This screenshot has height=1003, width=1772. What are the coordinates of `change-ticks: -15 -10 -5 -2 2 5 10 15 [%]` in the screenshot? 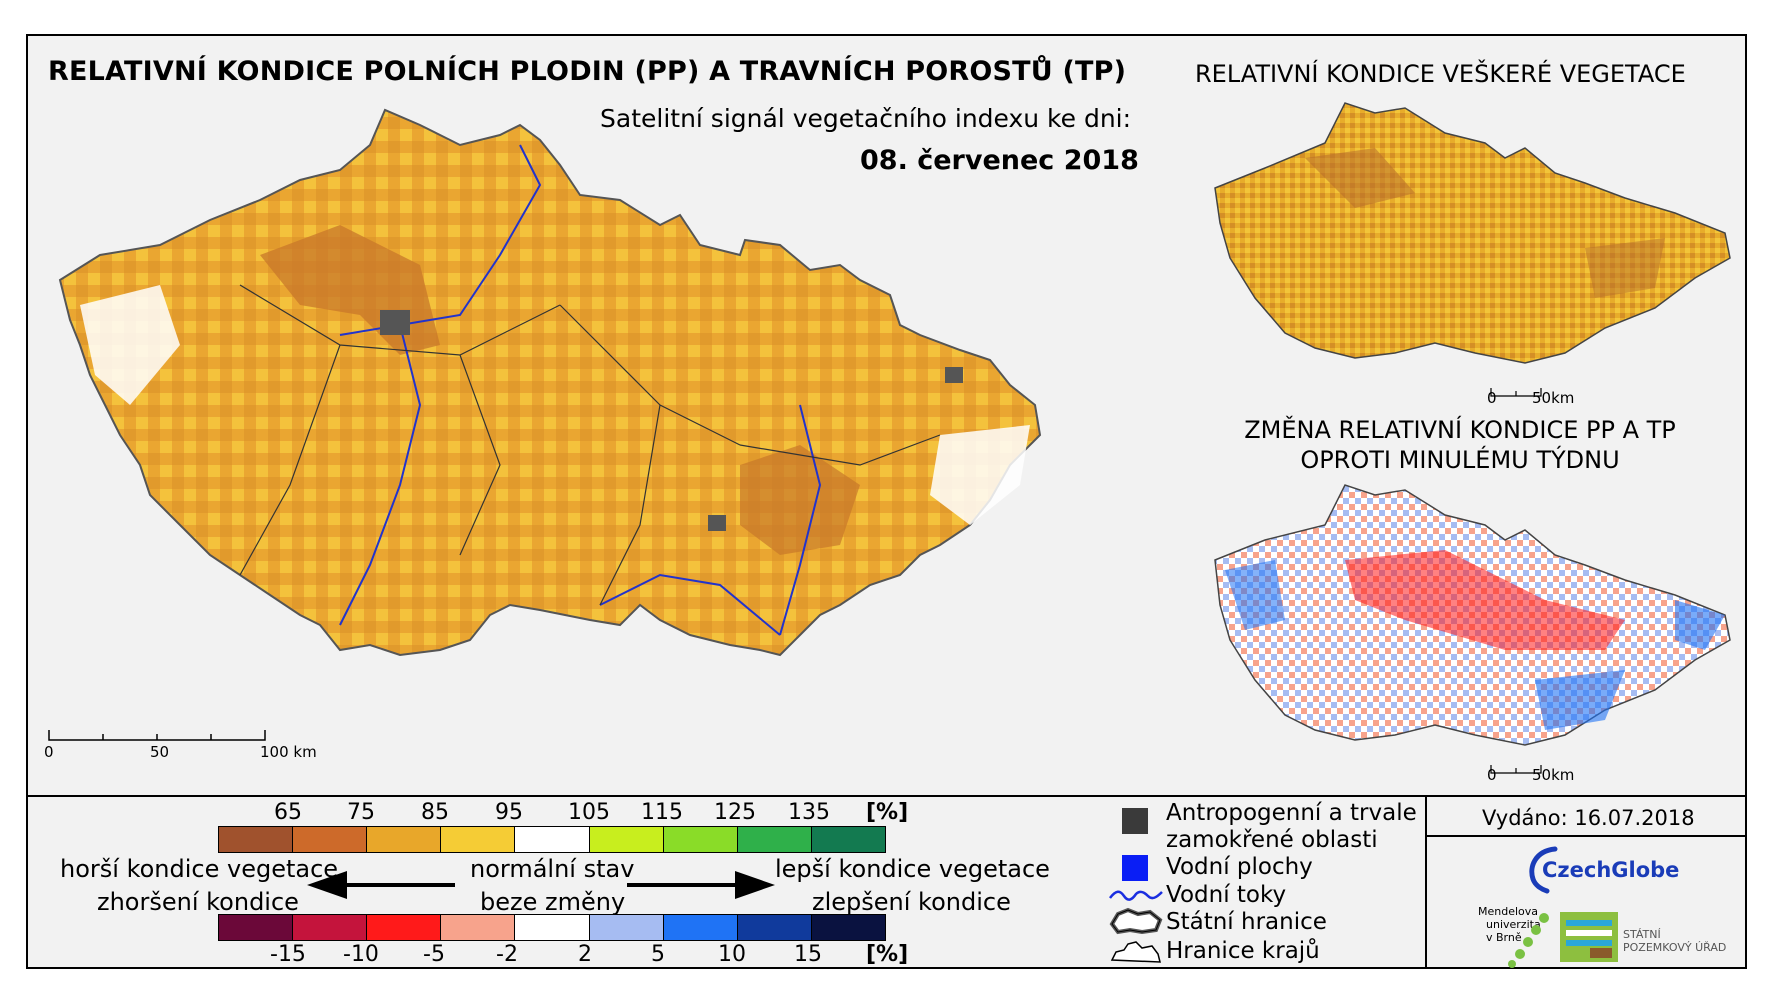 It's located at (568, 955).